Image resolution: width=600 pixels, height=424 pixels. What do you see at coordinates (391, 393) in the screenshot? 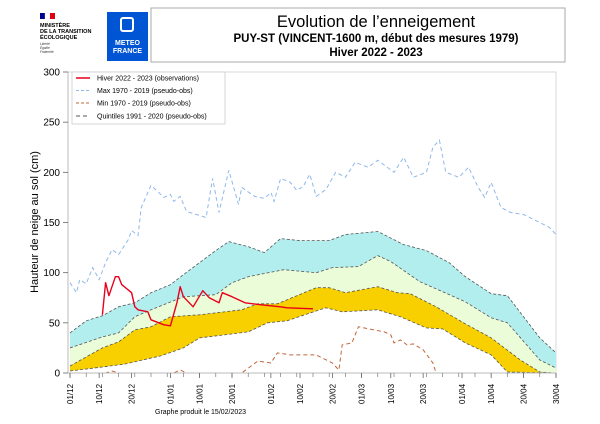
I see `x-tick-label: 10/03` at bounding box center [391, 393].